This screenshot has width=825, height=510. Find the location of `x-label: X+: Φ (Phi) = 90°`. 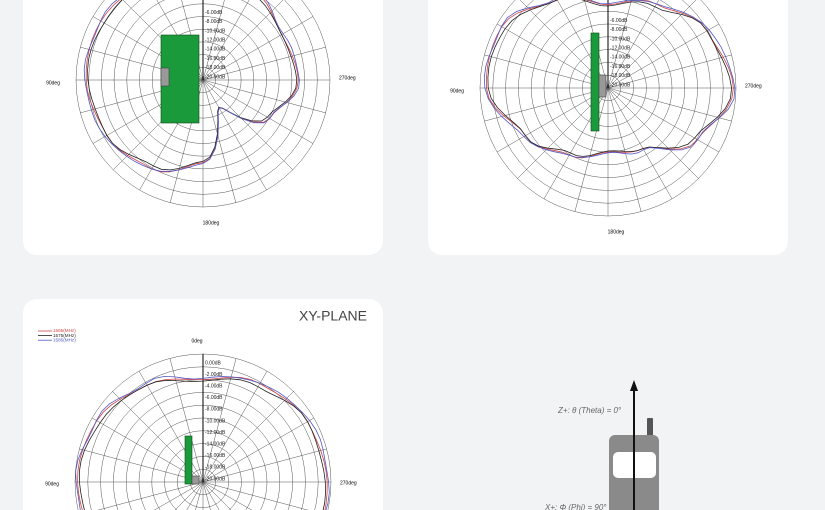

x-label: X+: Φ (Phi) = 90° is located at coordinates (575, 506).